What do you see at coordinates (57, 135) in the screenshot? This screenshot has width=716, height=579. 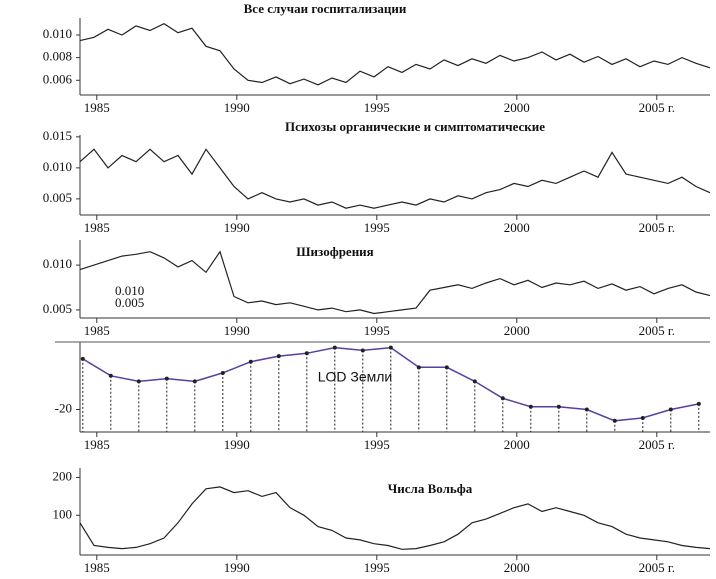 I see `y-tick-label: 0.015` at bounding box center [57, 135].